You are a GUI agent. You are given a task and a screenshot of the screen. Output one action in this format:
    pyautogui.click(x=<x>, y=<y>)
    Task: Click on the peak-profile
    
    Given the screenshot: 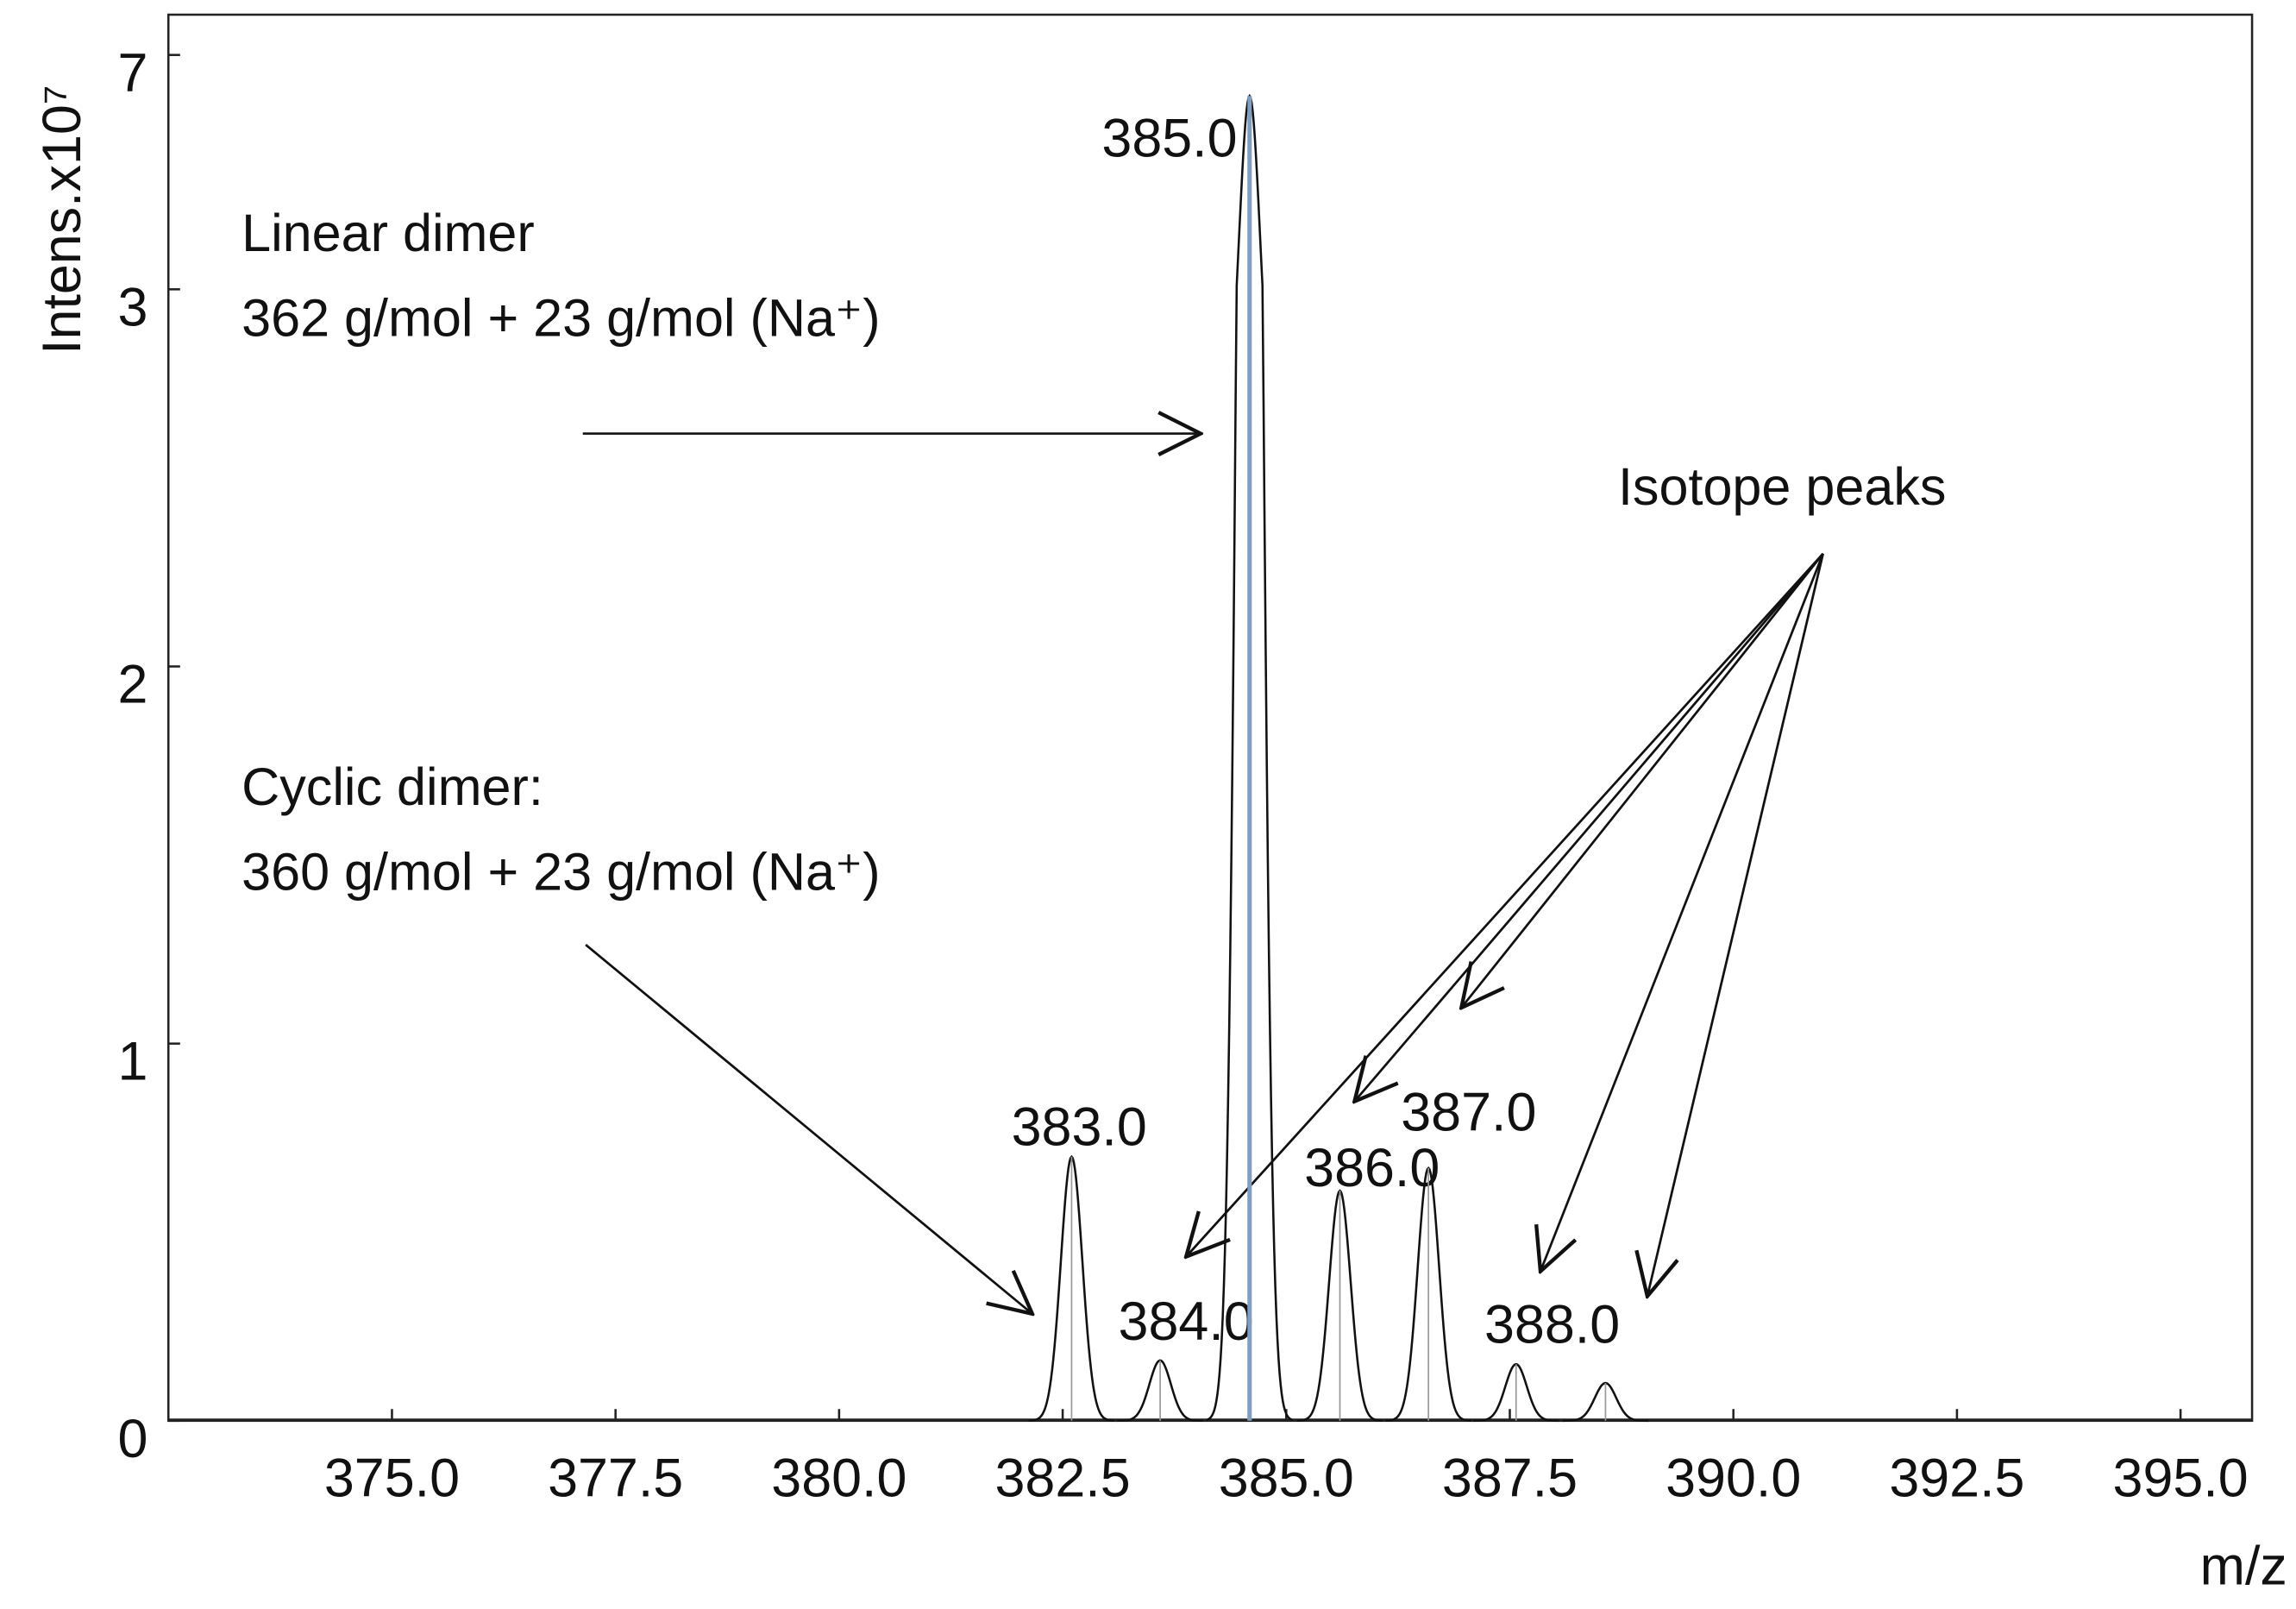 What is the action you would take?
    pyautogui.click(x=1339, y=1306)
    